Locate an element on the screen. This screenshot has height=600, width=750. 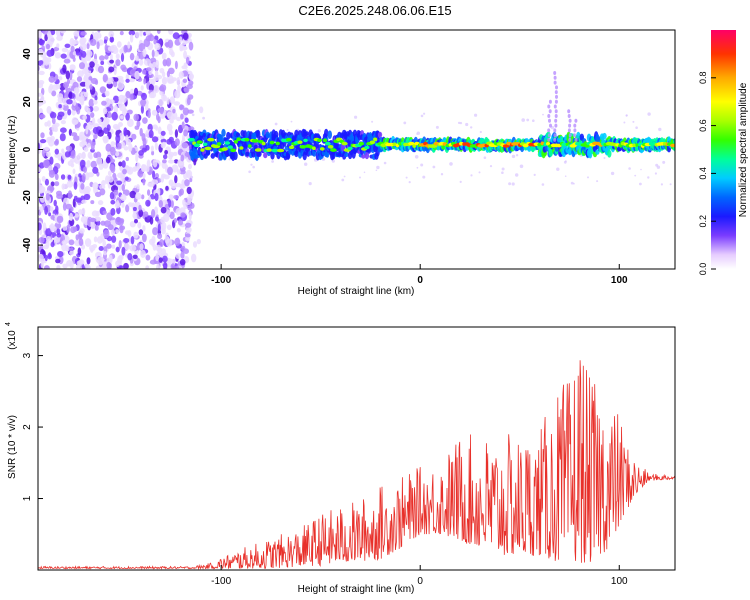
spectrogram-x-axis-label: Height of straight line (km) is located at coordinates (356, 291).